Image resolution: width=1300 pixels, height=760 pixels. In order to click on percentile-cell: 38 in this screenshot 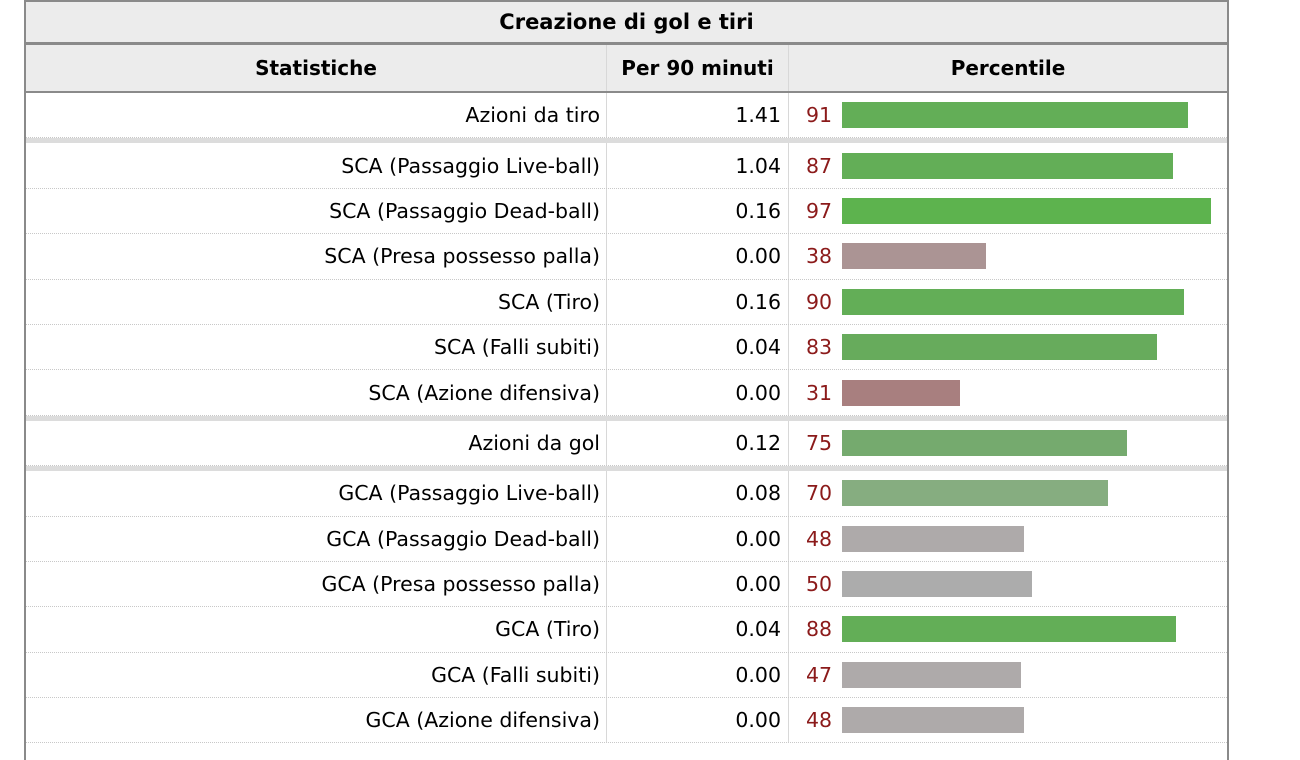, I will do `click(1007, 256)`.